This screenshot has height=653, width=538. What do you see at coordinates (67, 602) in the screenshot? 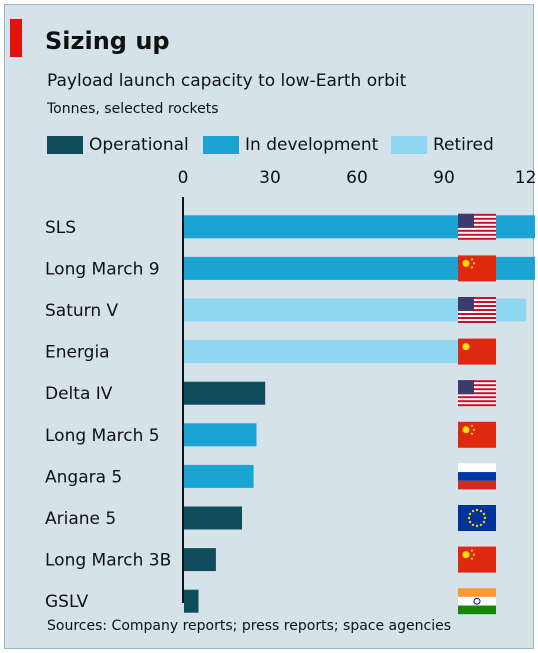
I see `category-label: GSLV` at bounding box center [67, 602].